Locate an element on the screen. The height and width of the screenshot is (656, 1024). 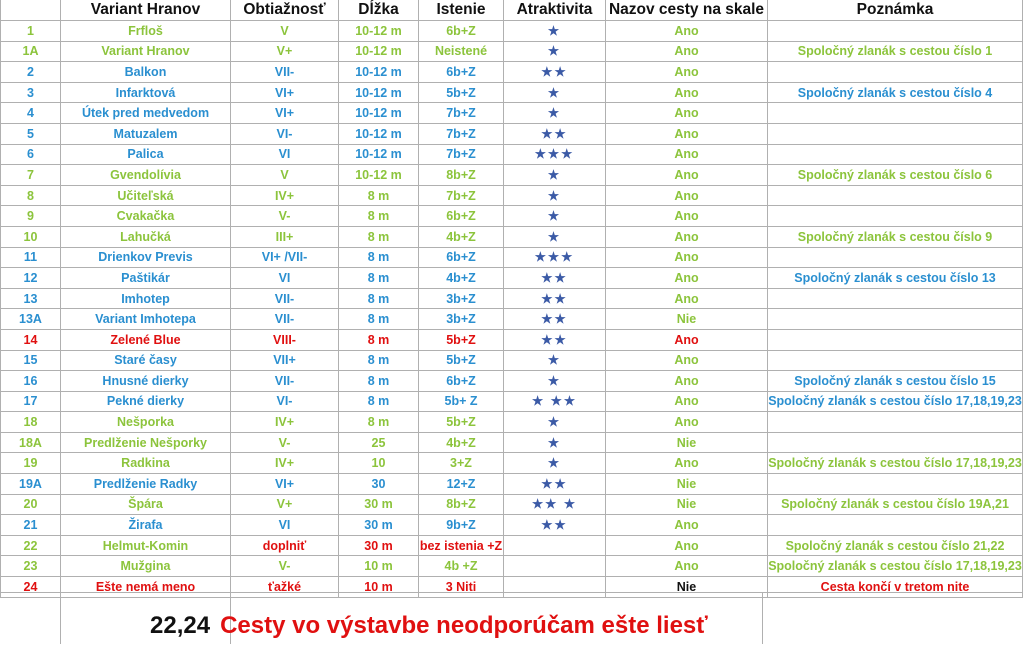
route-rating-stars: ★★ is located at coordinates (554, 298).